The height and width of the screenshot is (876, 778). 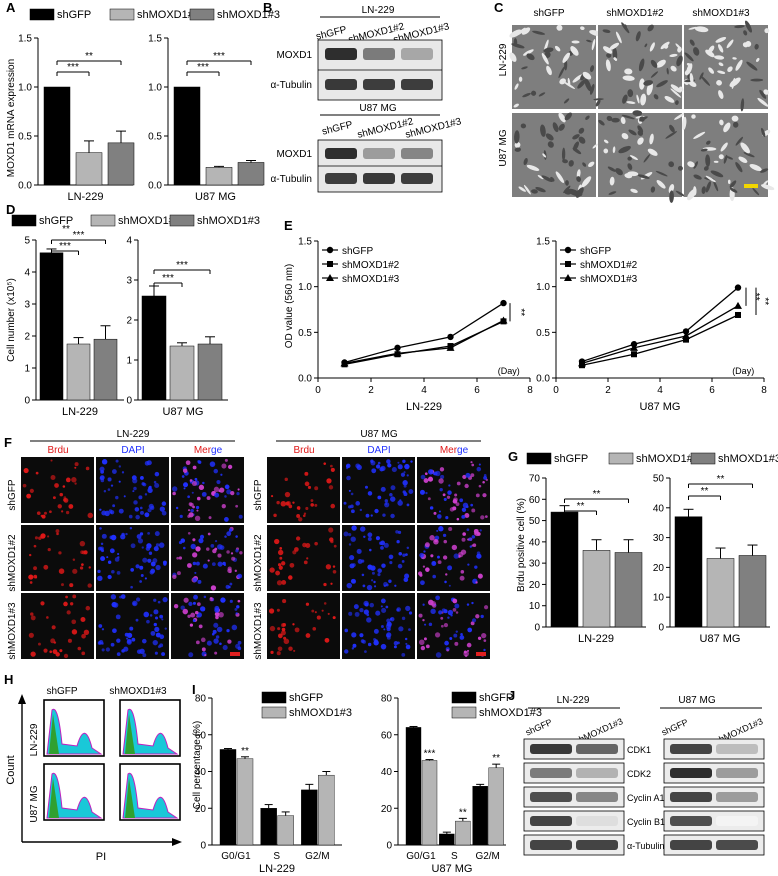 I want to click on e-ln229-tick-label: 0.5, so click(x=305, y=333).